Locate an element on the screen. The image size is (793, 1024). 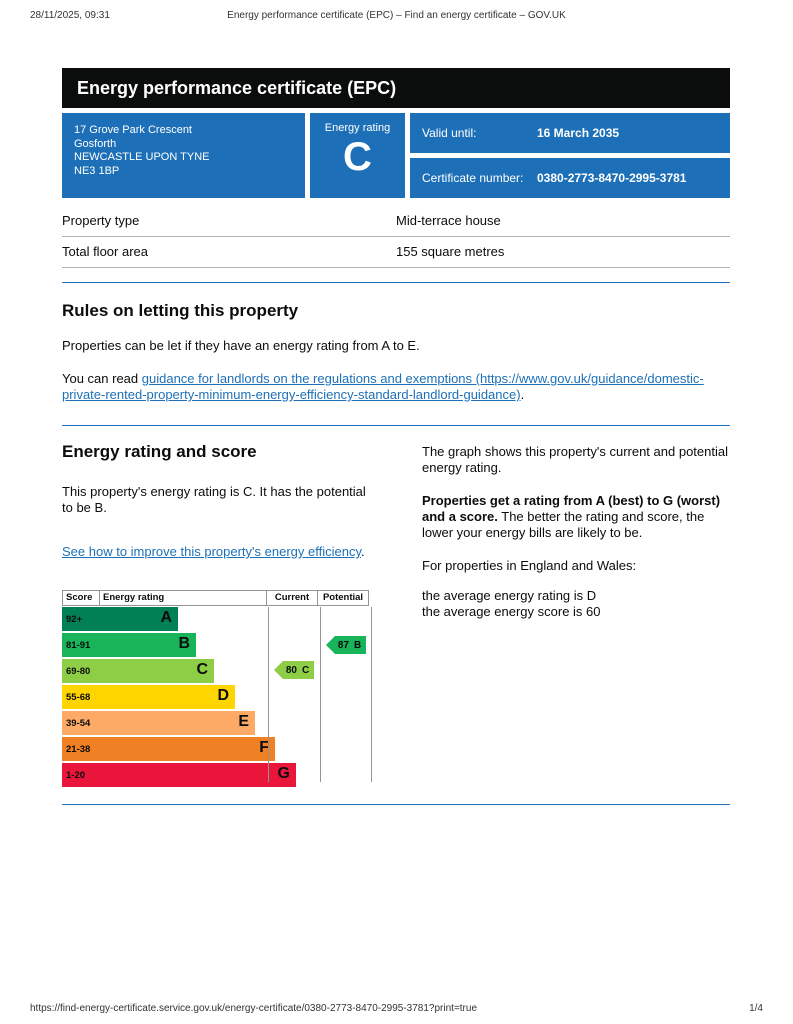
epc-band-bar: 1-20 G is located at coordinates (179, 775).